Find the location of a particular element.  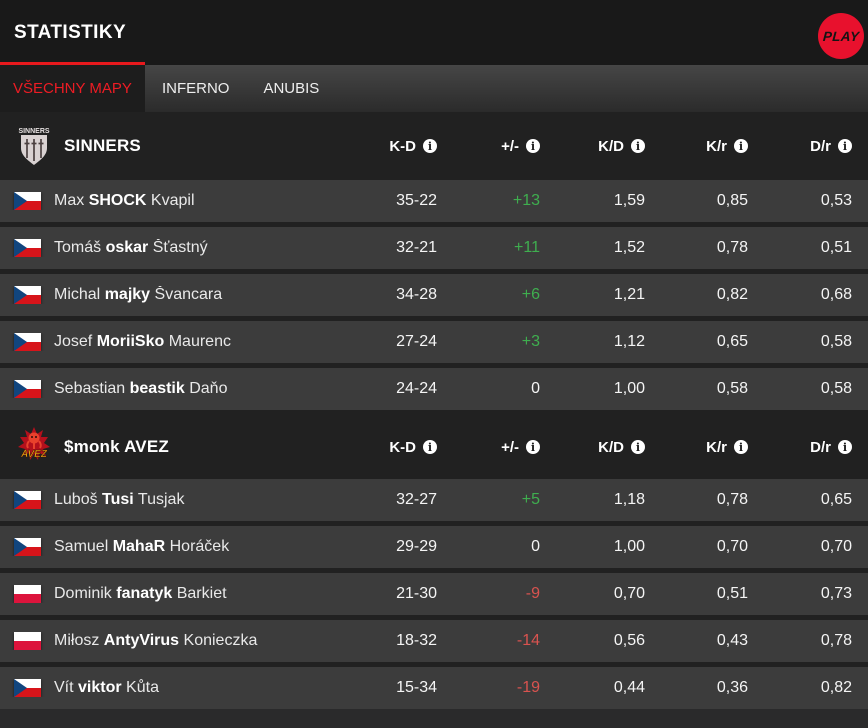

team-name: $monk AVEZ is located at coordinates (116, 446).